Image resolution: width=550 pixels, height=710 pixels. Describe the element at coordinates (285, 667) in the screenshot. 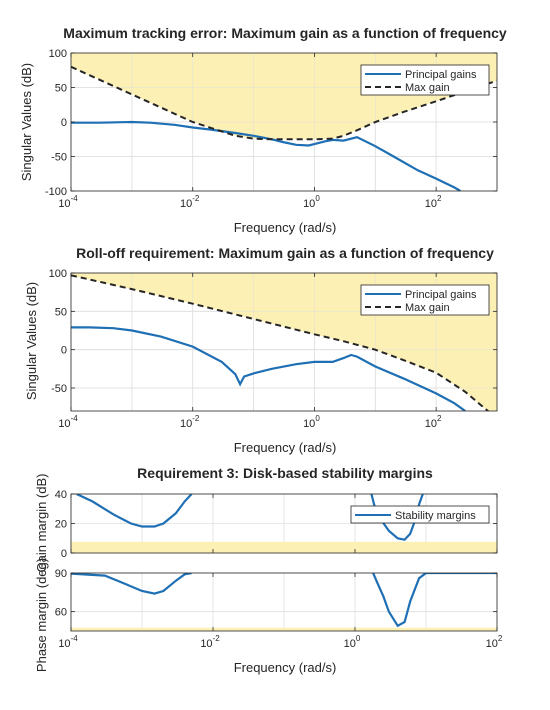

I see `chart-3-xlabel: Frequency (rad/s)` at that location.